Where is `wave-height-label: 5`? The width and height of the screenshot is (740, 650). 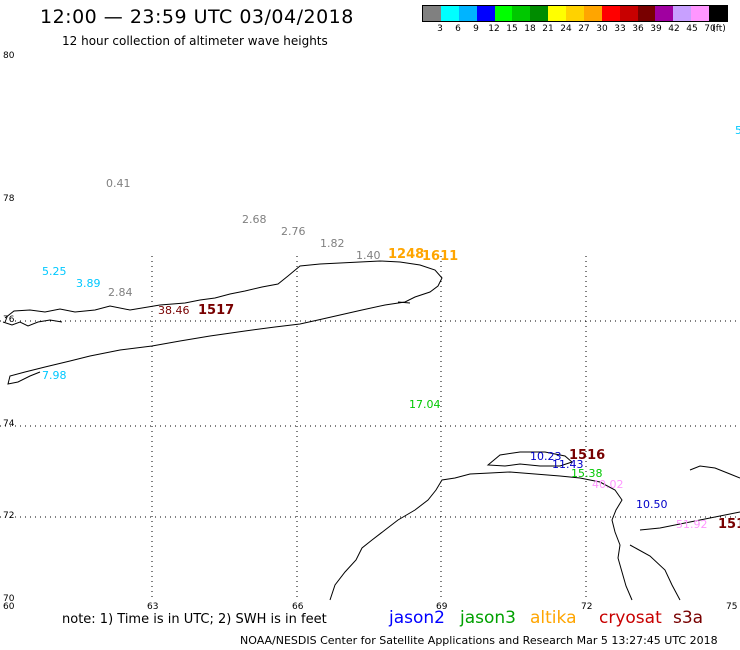 wave-height-label: 5 is located at coordinates (737, 130).